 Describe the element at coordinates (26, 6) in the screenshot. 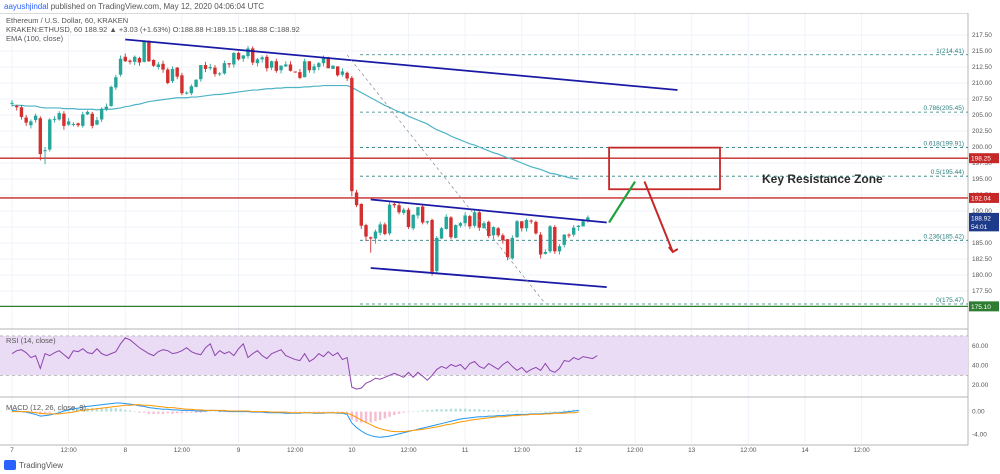

I see `publisher-username: aayushjindal` at that location.